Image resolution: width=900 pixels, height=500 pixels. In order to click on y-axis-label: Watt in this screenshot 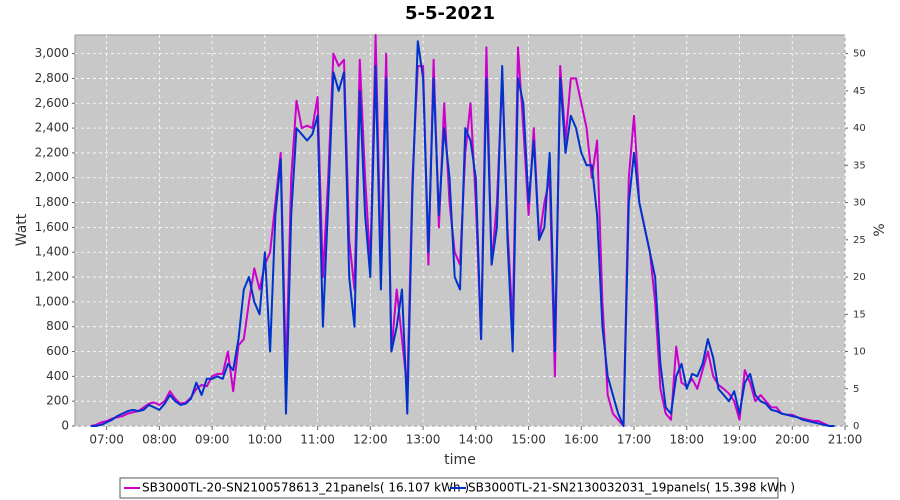, I will do `click(22, 229)`.